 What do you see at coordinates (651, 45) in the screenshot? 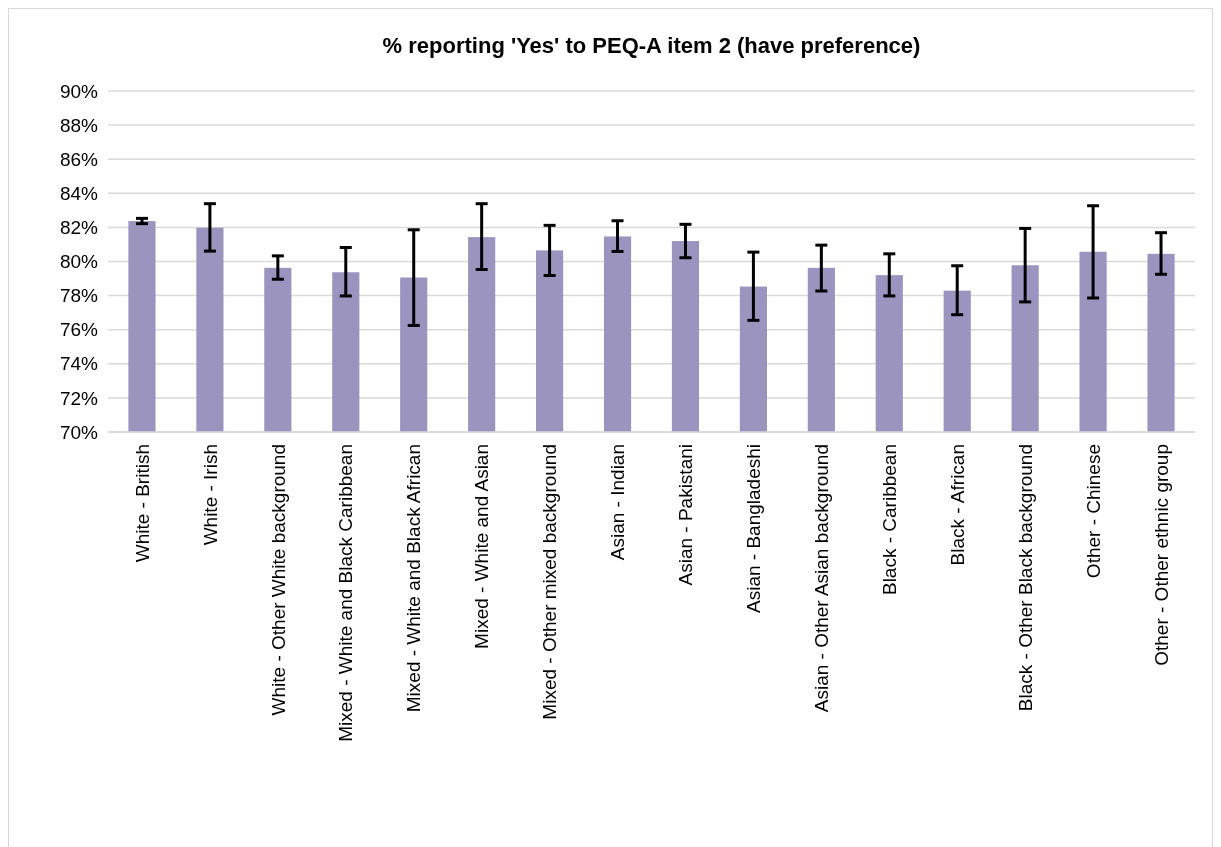
I see `chart-title: % reporting 'Yes' to PEQ-A item 2 (have preference)` at bounding box center [651, 45].